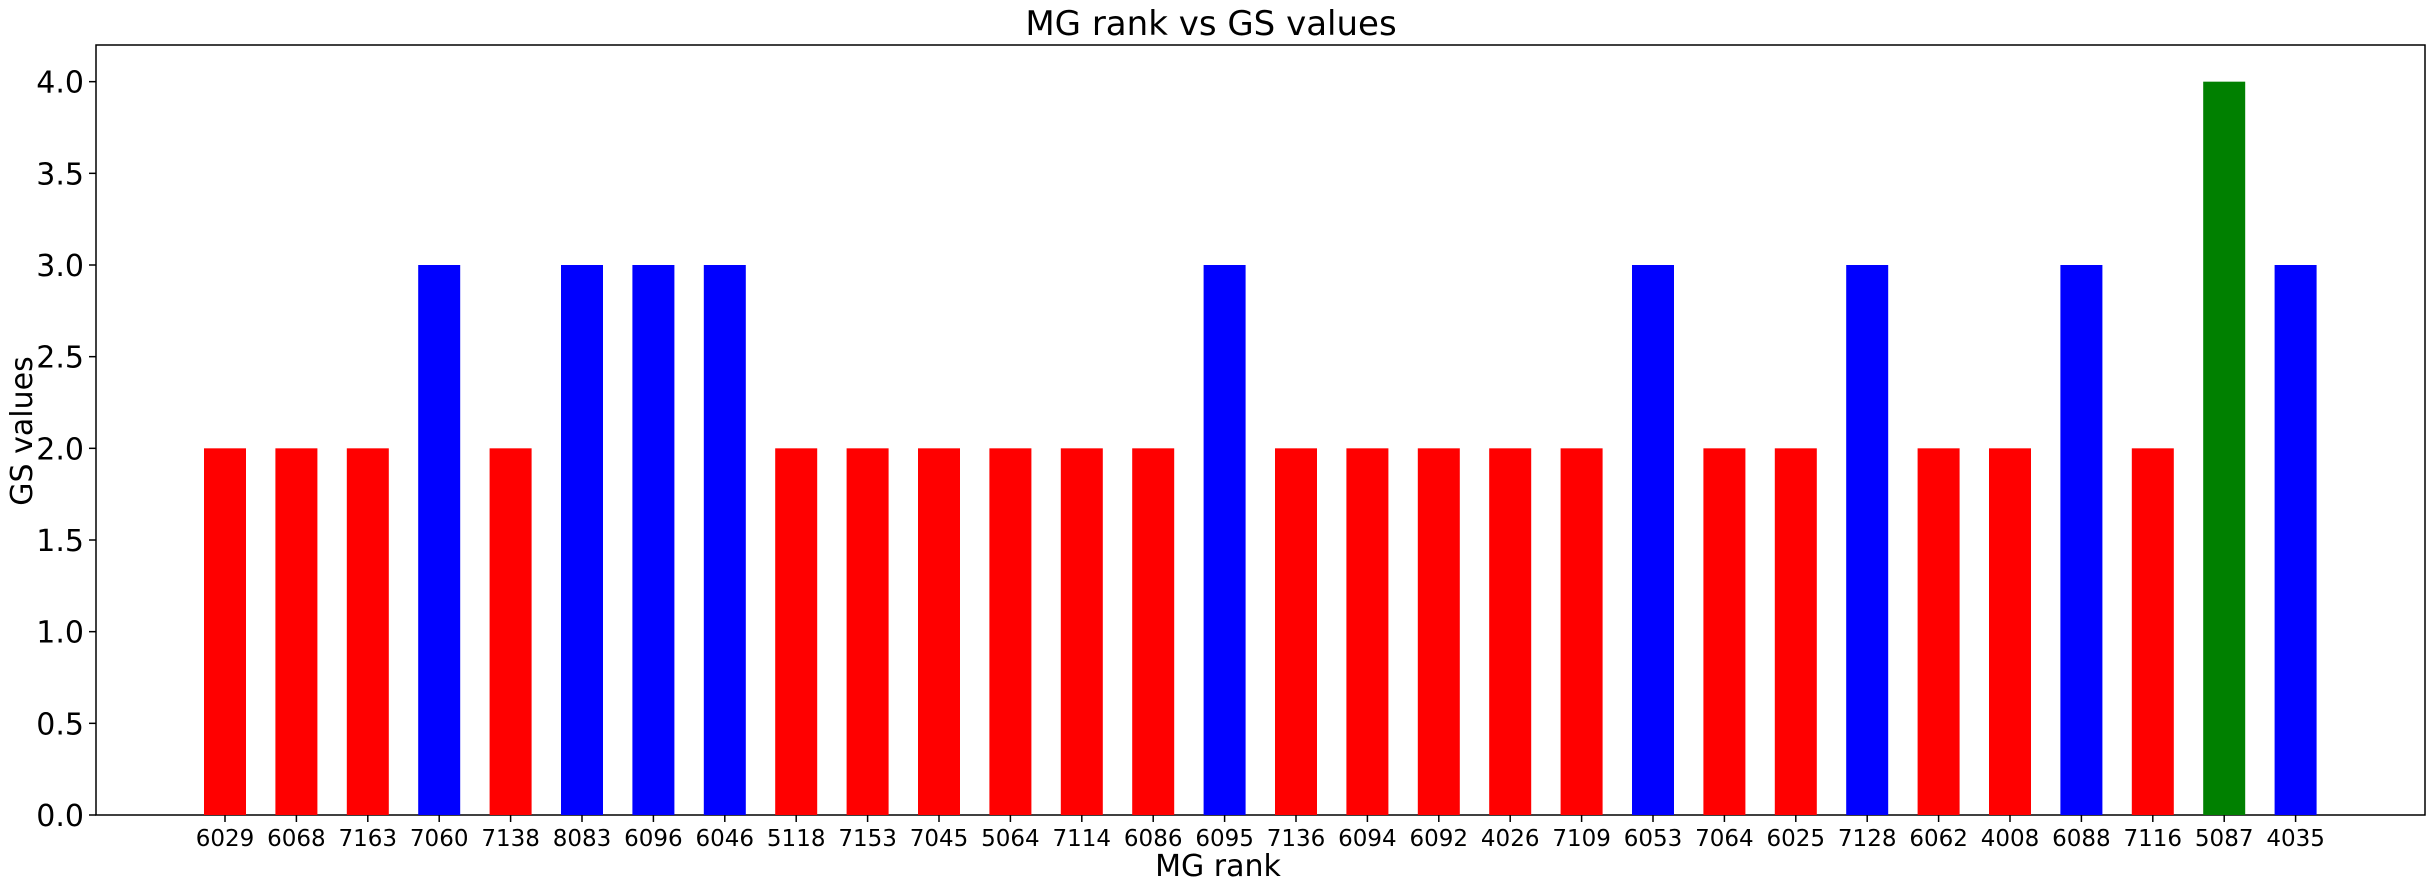 This screenshot has height=890, width=2432. What do you see at coordinates (582, 839) in the screenshot?
I see `x-tick-label: 8083` at bounding box center [582, 839].